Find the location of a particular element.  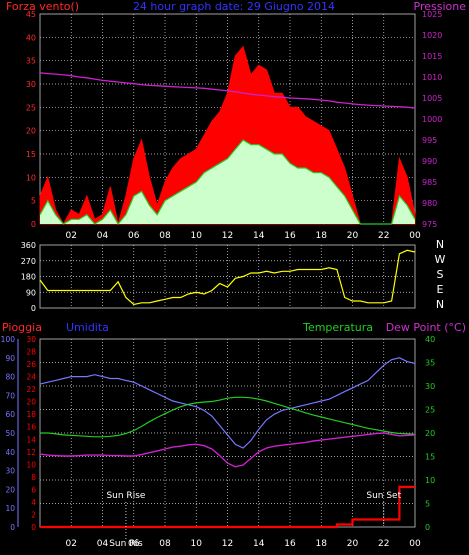

humidity-y-tick: 10 is located at coordinates (10, 508).